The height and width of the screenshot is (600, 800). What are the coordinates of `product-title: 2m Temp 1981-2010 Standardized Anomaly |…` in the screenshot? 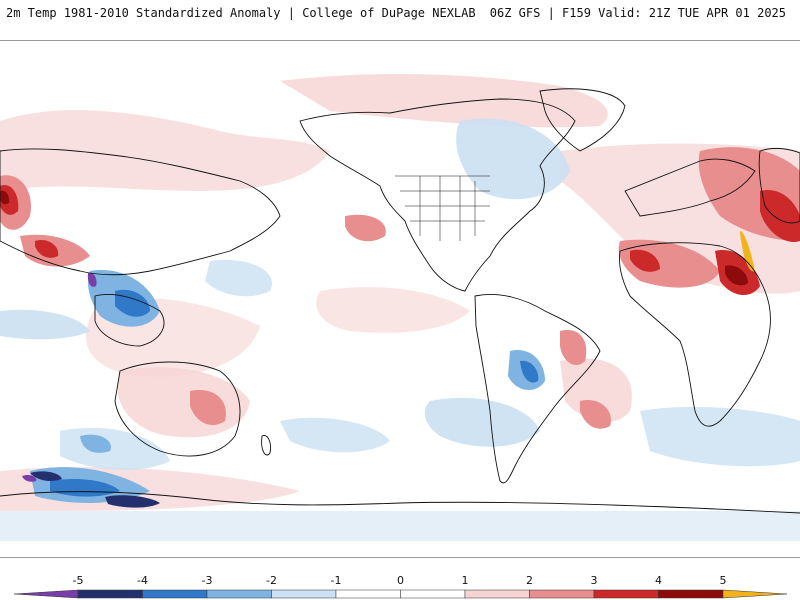 It's located at (241, 13).